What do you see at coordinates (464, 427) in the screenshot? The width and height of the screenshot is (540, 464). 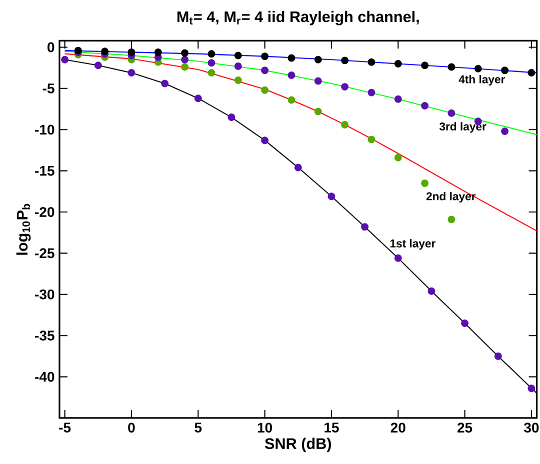 I see `x-tick-label: 25` at bounding box center [464, 427].